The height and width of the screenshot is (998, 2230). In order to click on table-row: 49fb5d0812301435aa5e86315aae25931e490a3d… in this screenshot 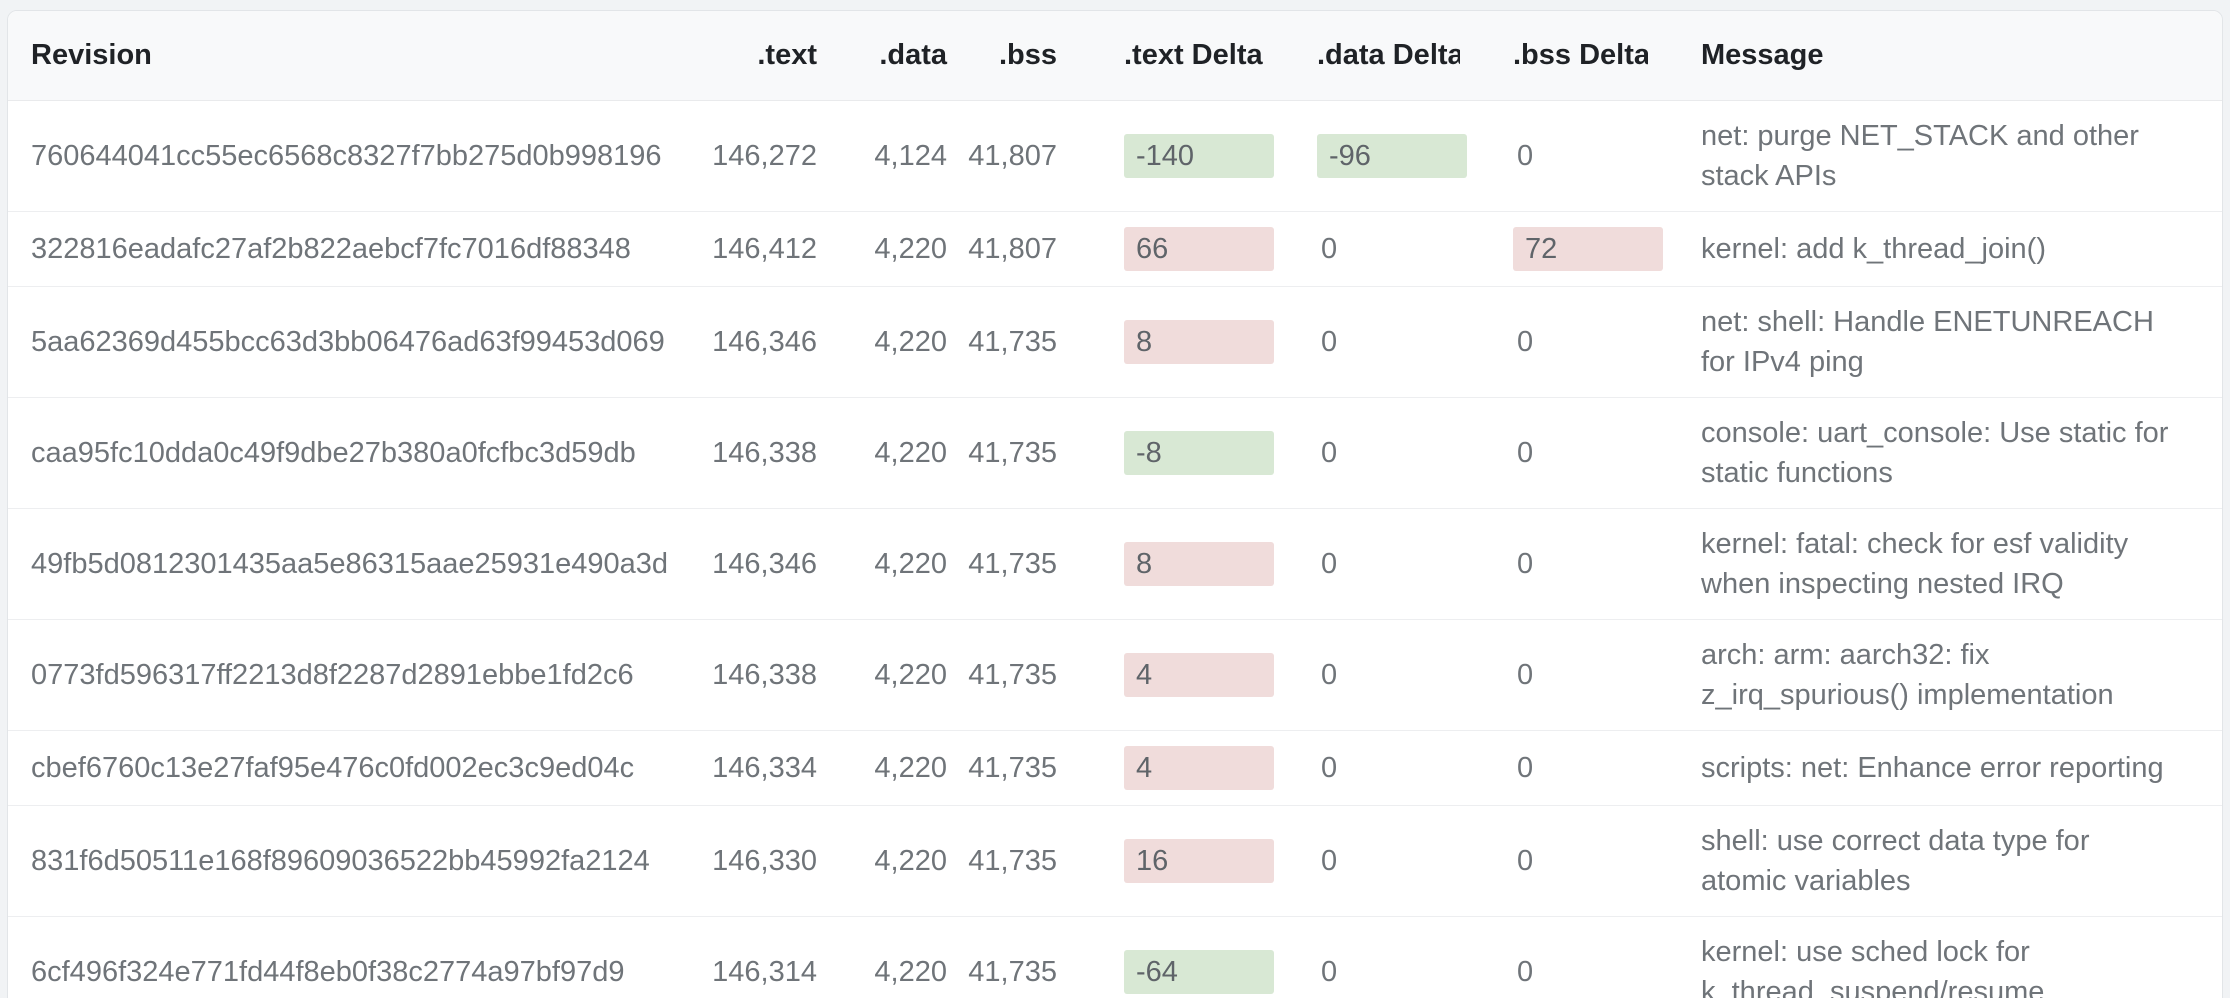, I will do `click(1115, 564)`.